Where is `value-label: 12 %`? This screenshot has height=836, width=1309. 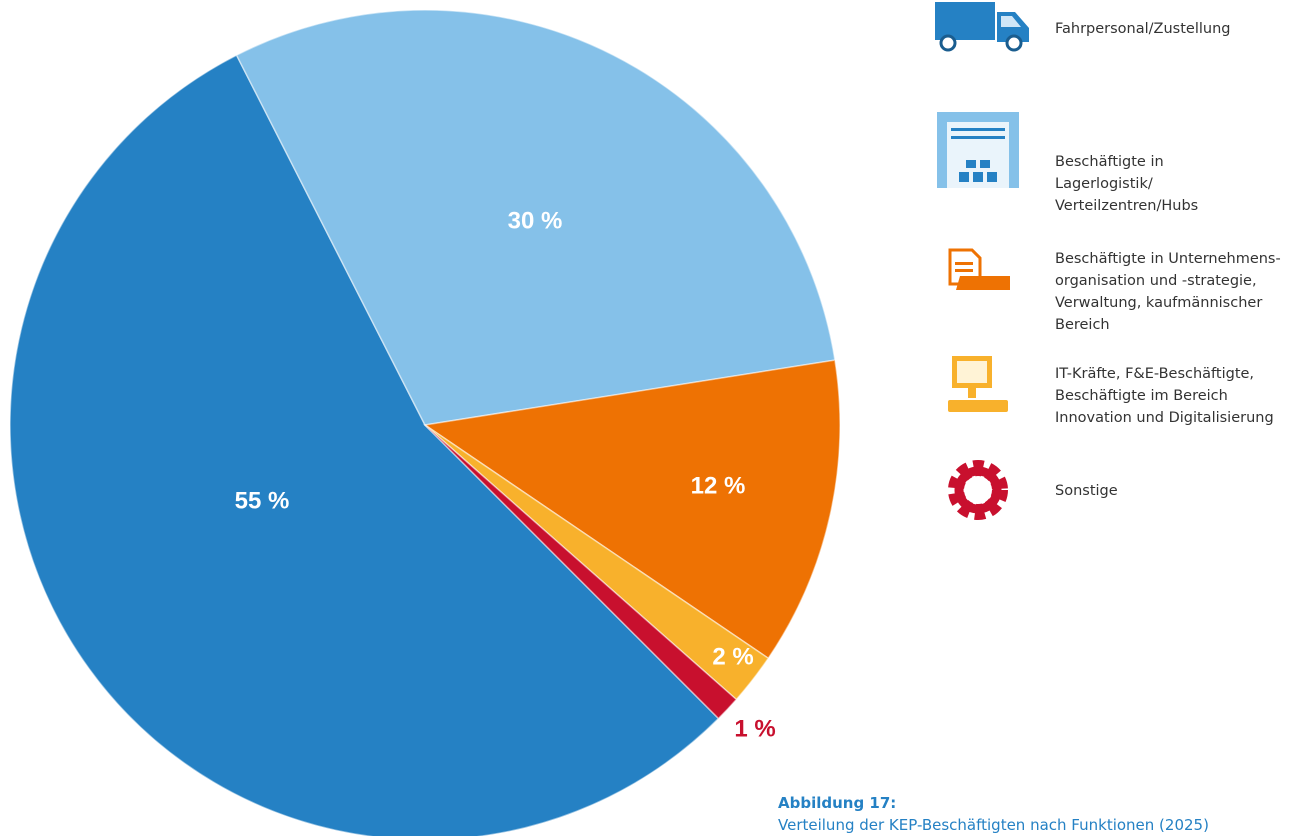 value-label: 12 % is located at coordinates (718, 485).